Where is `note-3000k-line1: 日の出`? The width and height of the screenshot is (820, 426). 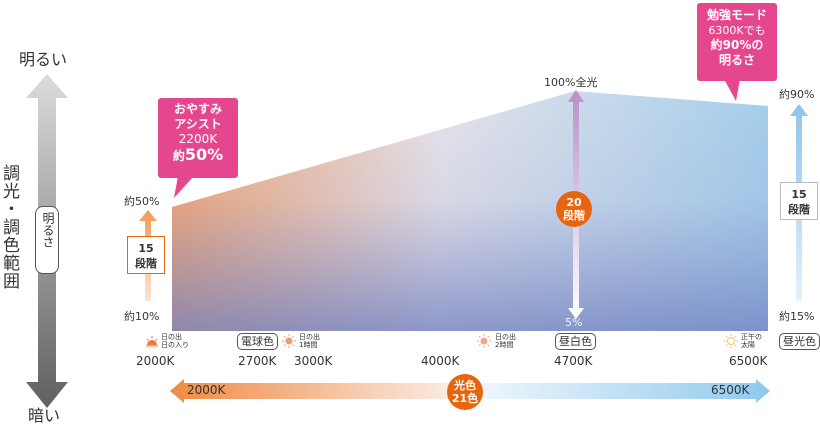 note-3000k-line1: 日の出 is located at coordinates (309, 337).